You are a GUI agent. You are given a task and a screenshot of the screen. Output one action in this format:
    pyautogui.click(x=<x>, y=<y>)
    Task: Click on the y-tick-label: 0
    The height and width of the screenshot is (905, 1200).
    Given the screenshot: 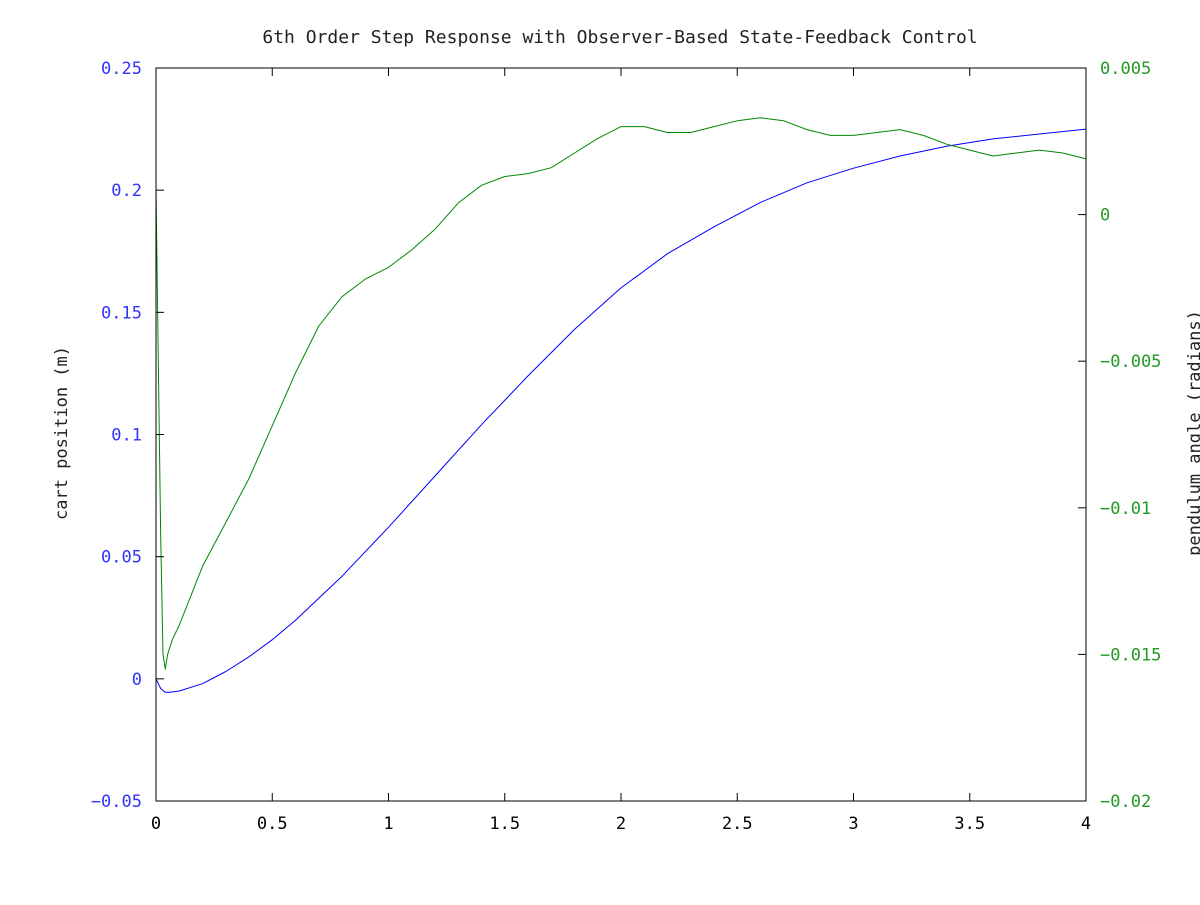 What is the action you would take?
    pyautogui.click(x=137, y=680)
    